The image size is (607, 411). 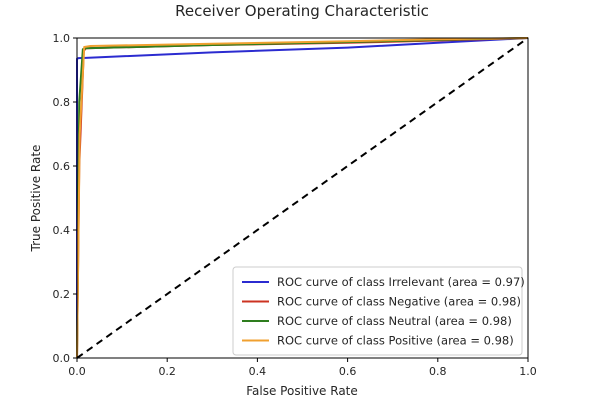 What do you see at coordinates (62, 358) in the screenshot?
I see `y-tick-label: 0.0` at bounding box center [62, 358].